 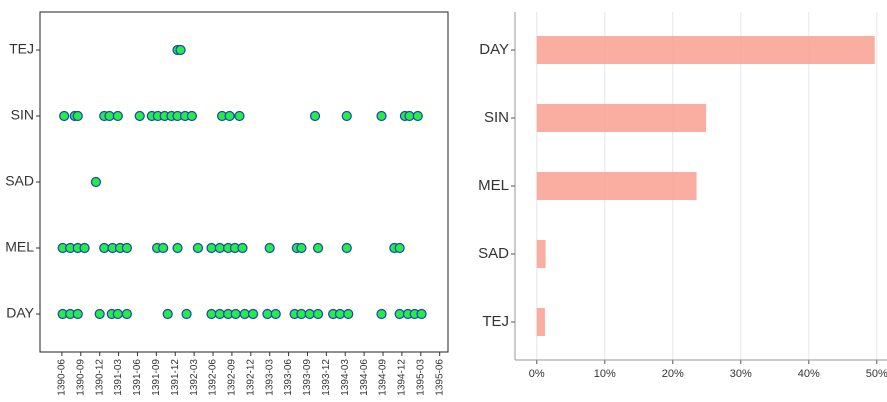 I want to click on x-tick-label: 50%, so click(x=876, y=374).